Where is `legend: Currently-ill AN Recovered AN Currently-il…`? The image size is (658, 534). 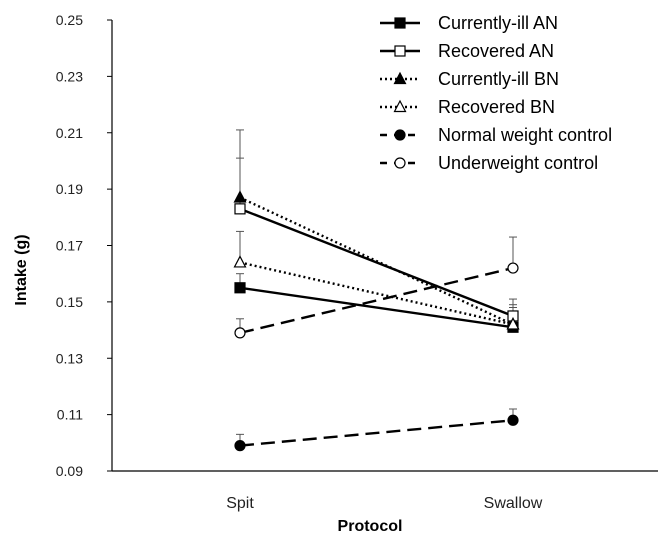 legend: Currently-ill AN Recovered AN Currently-il… is located at coordinates (496, 93).